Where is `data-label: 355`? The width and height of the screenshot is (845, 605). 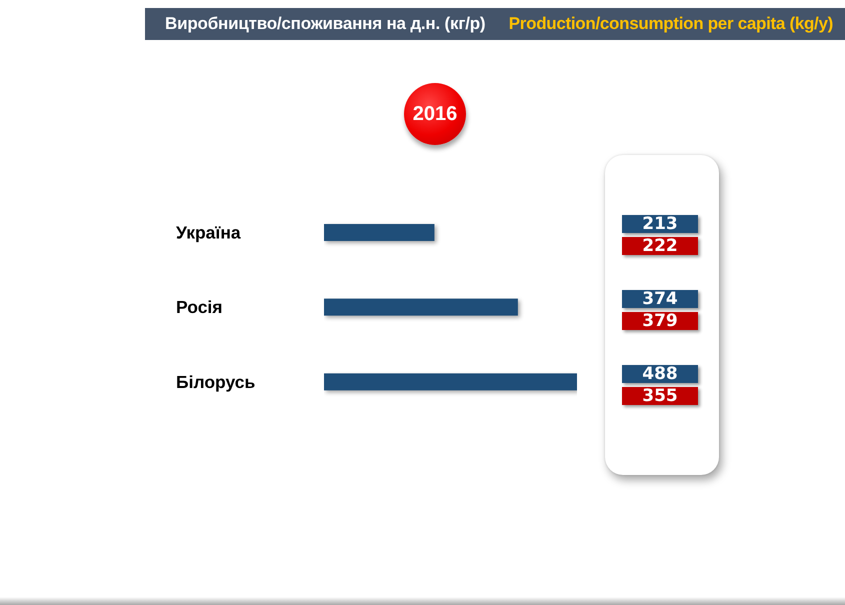
data-label: 355 is located at coordinates (660, 396).